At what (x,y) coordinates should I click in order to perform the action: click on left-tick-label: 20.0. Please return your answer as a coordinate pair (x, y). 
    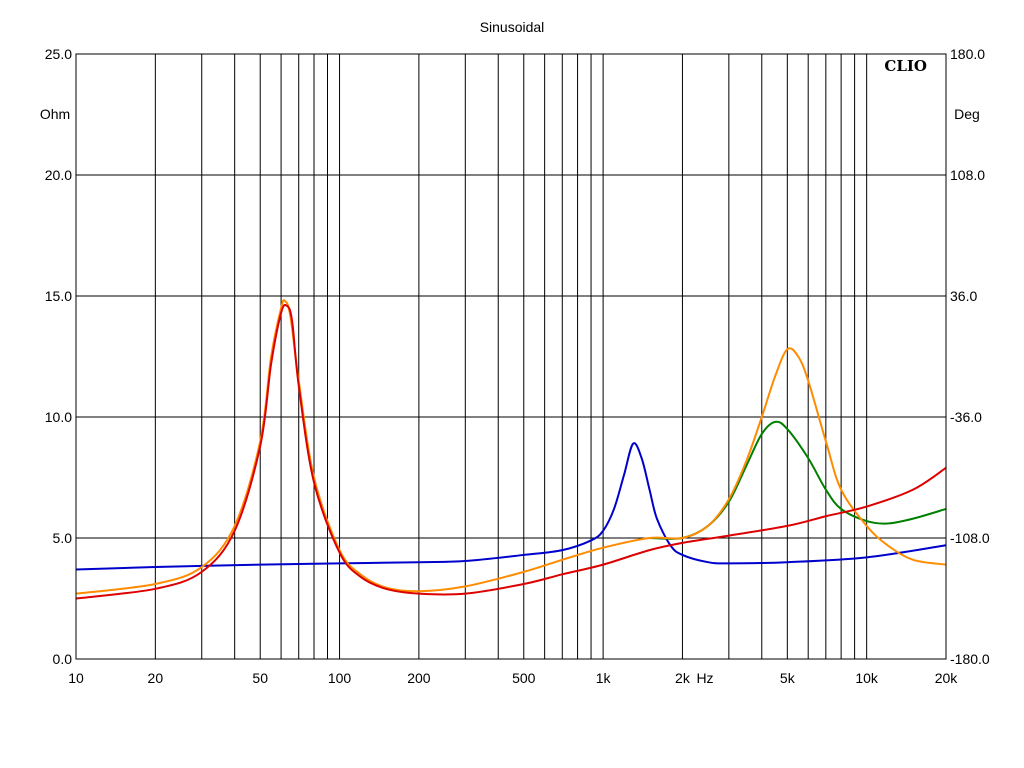
    Looking at the image, I should click on (58, 175).